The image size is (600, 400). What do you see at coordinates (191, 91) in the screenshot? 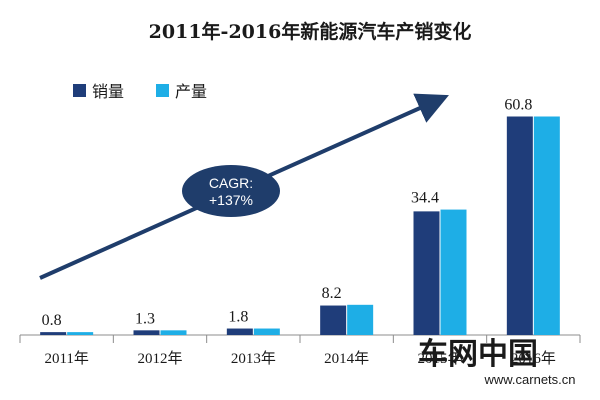
I see `legend-label-production: 产量` at bounding box center [191, 91].